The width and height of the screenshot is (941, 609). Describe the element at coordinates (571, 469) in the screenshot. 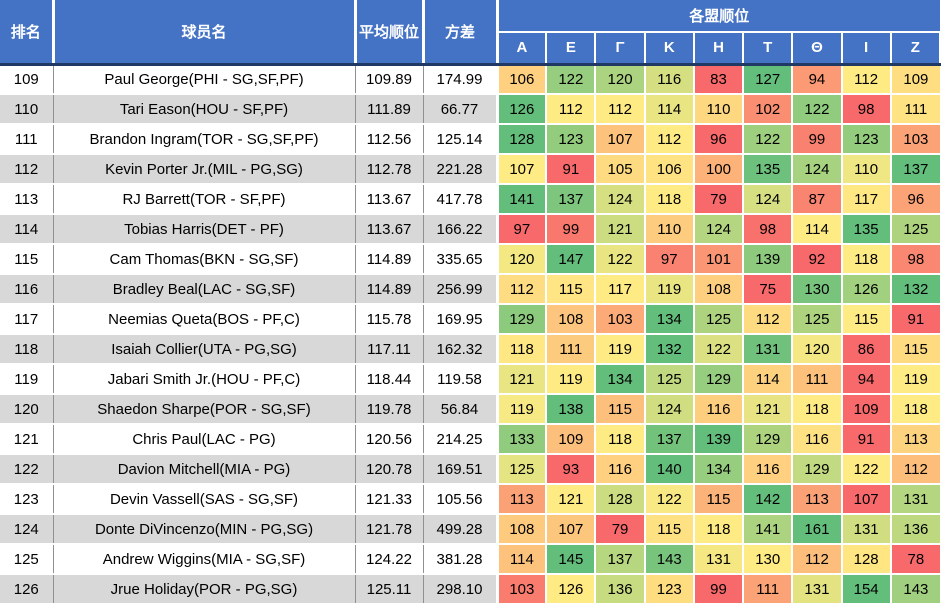

I see `league-rank-cell: 93` at that location.